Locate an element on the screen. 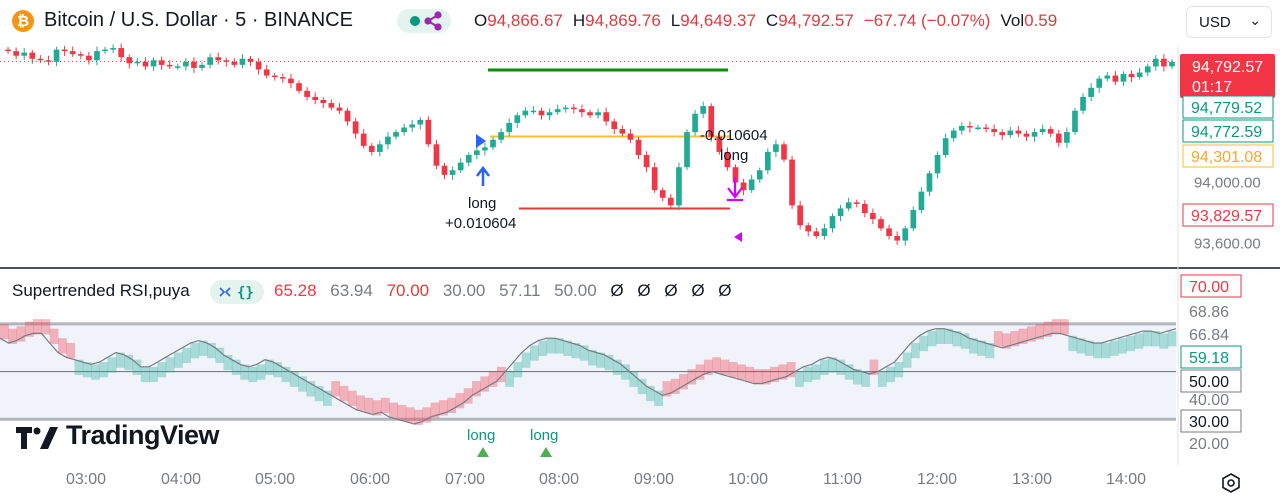  time-tick-10: 13:00 is located at coordinates (1032, 479).